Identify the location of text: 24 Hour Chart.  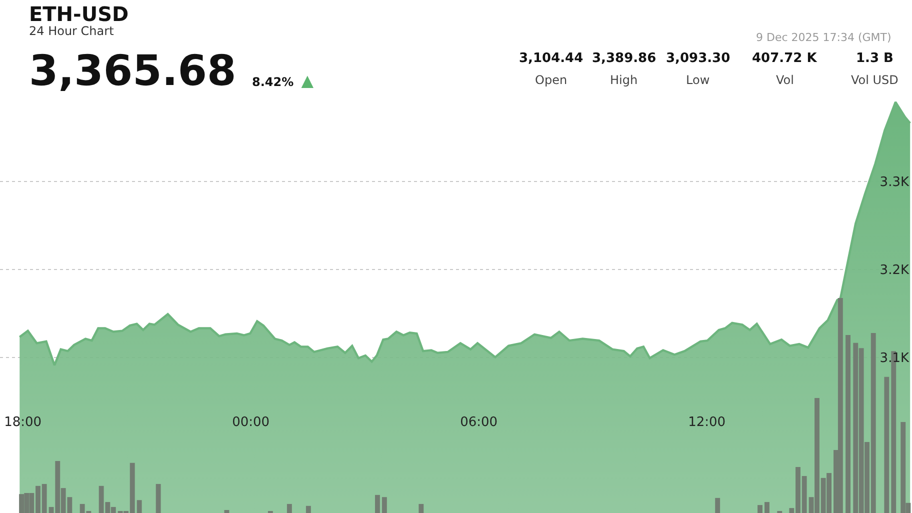
(71, 31).